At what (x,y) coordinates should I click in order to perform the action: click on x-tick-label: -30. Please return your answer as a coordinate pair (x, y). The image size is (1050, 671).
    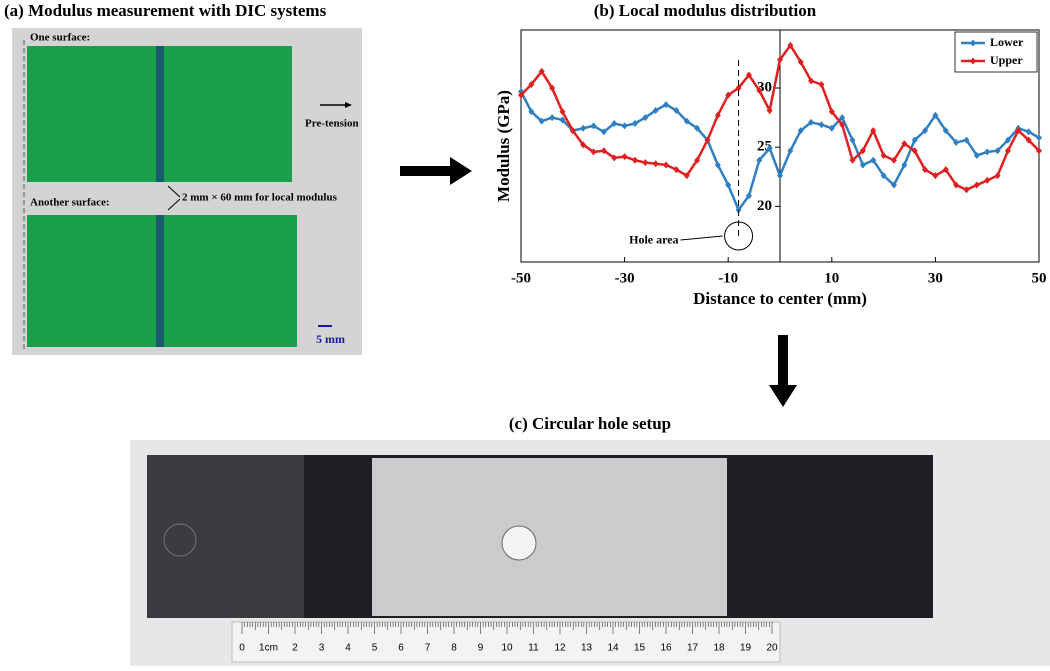
    Looking at the image, I should click on (625, 278).